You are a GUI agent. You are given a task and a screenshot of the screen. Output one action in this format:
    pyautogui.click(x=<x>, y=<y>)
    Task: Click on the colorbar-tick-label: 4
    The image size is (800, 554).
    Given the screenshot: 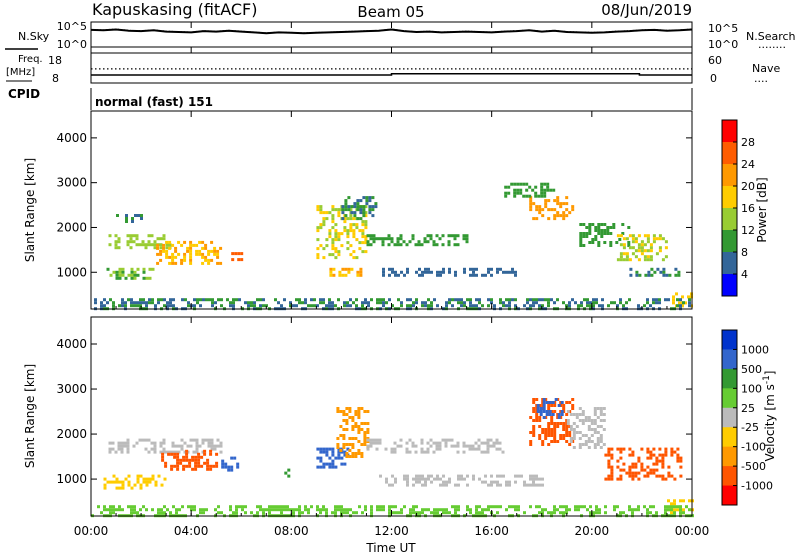 What is the action you would take?
    pyautogui.click(x=744, y=274)
    